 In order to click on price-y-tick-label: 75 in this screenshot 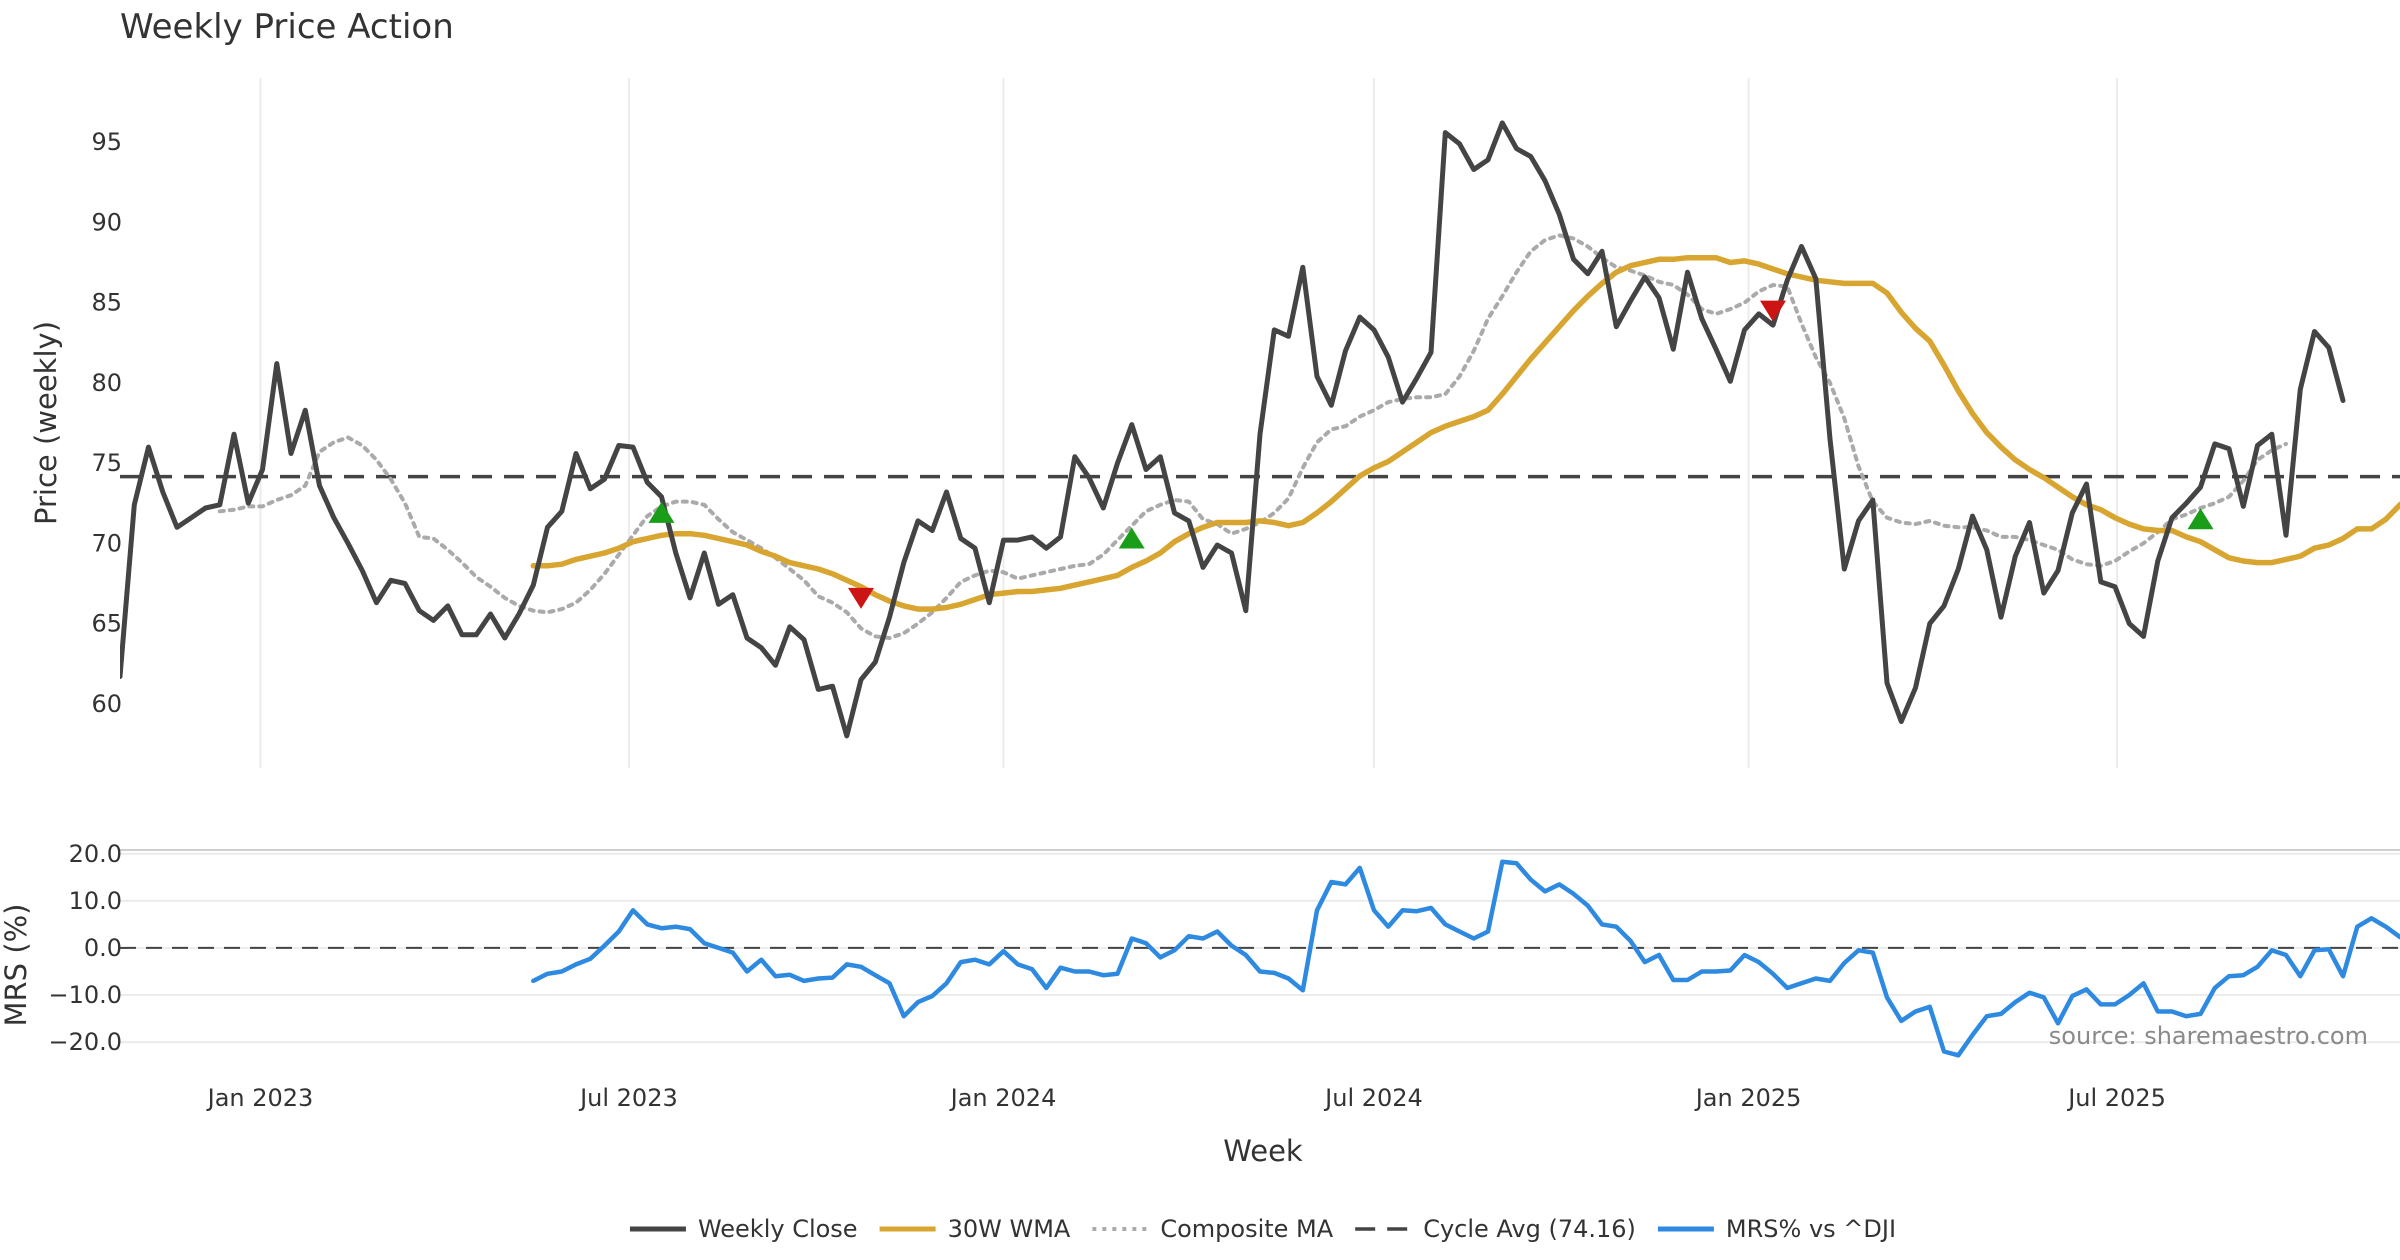, I will do `click(106, 463)`.